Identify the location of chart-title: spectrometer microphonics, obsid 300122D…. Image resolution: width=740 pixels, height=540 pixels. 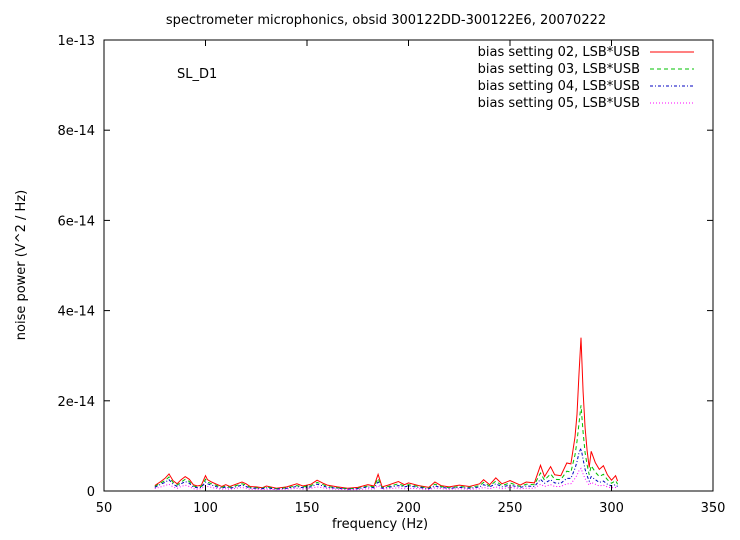
(386, 20).